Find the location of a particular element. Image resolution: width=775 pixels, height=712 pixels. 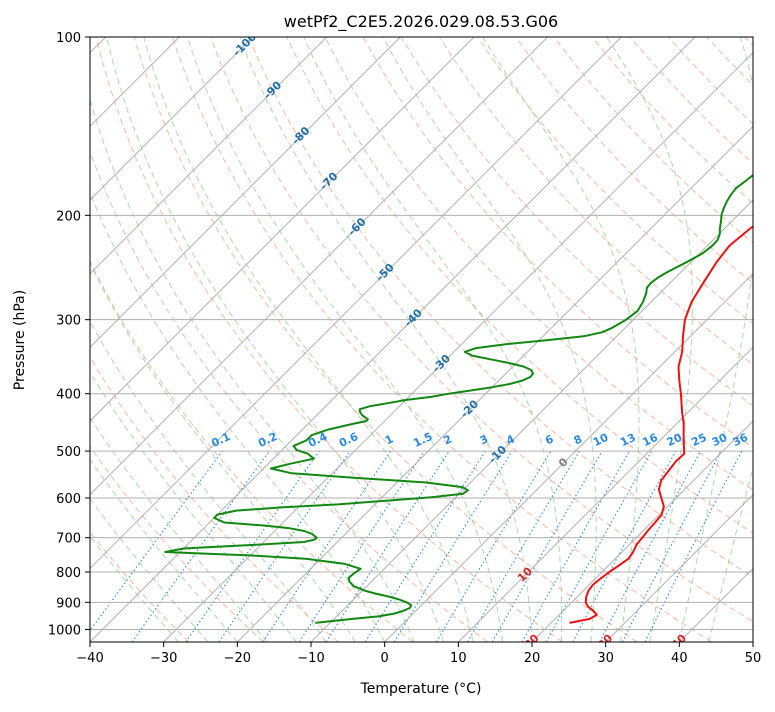

x-tick-label: −10 is located at coordinates (310, 658).